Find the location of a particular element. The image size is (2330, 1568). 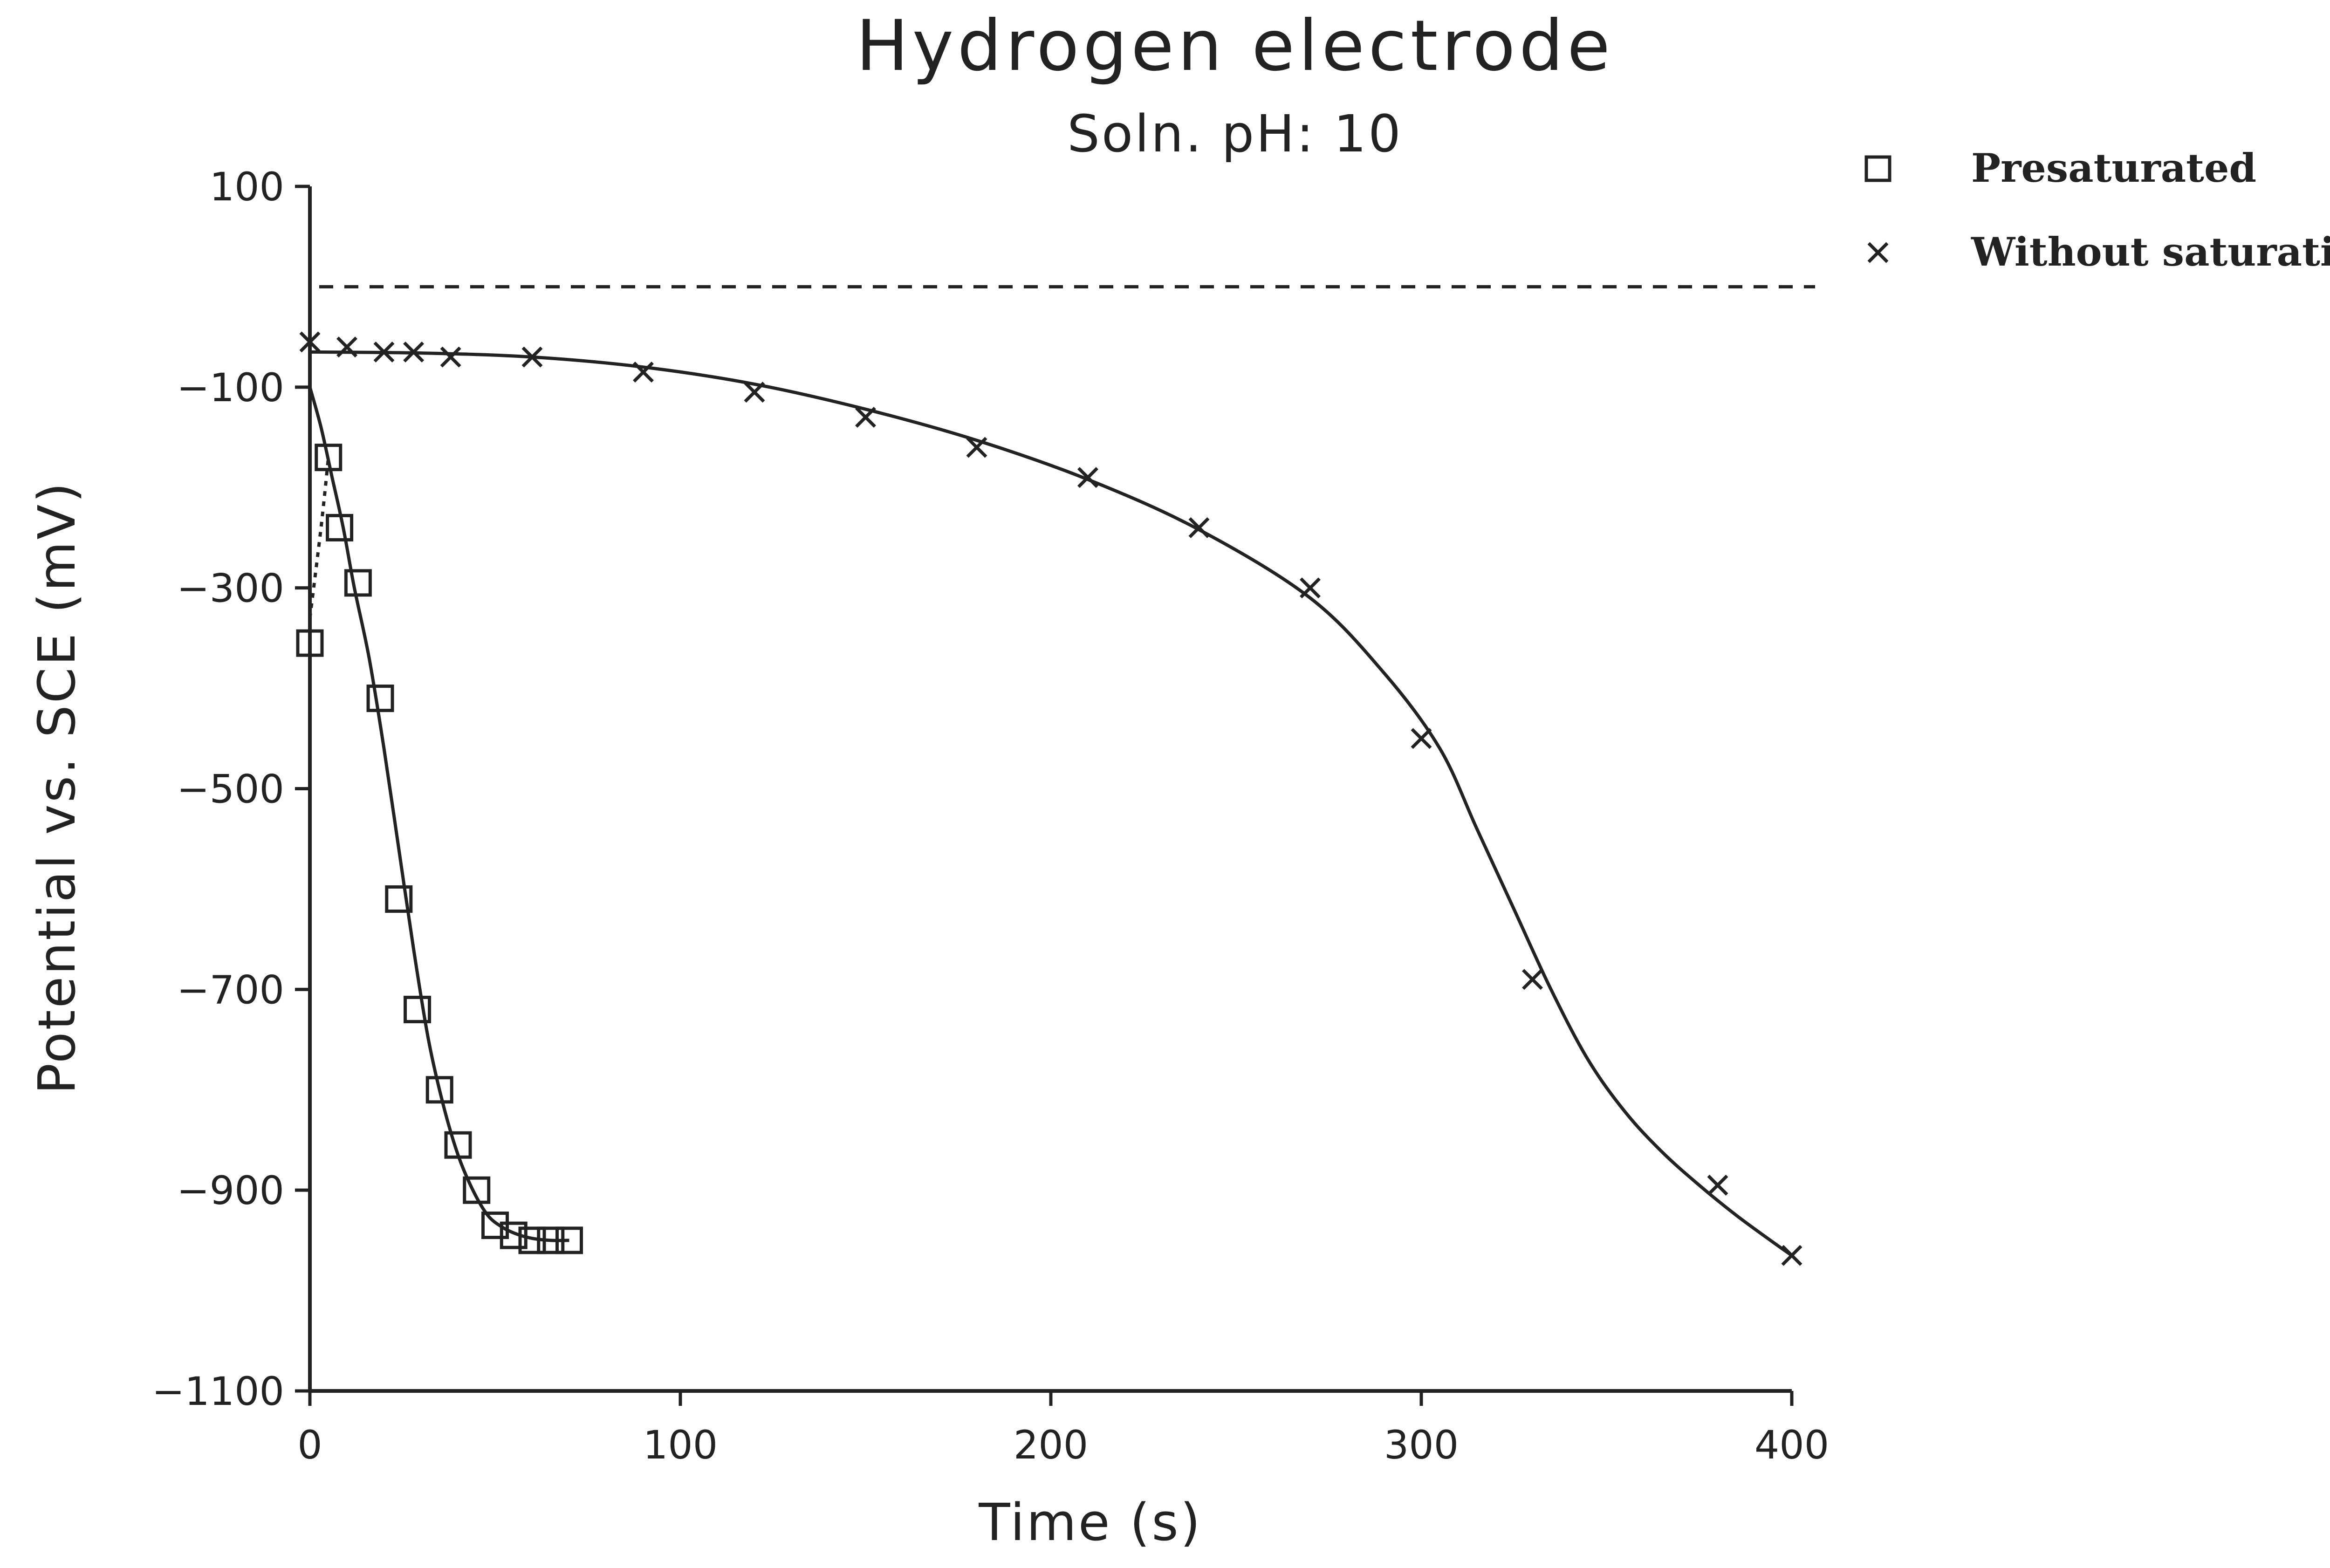

y-tick-label: −500 is located at coordinates (230, 789).